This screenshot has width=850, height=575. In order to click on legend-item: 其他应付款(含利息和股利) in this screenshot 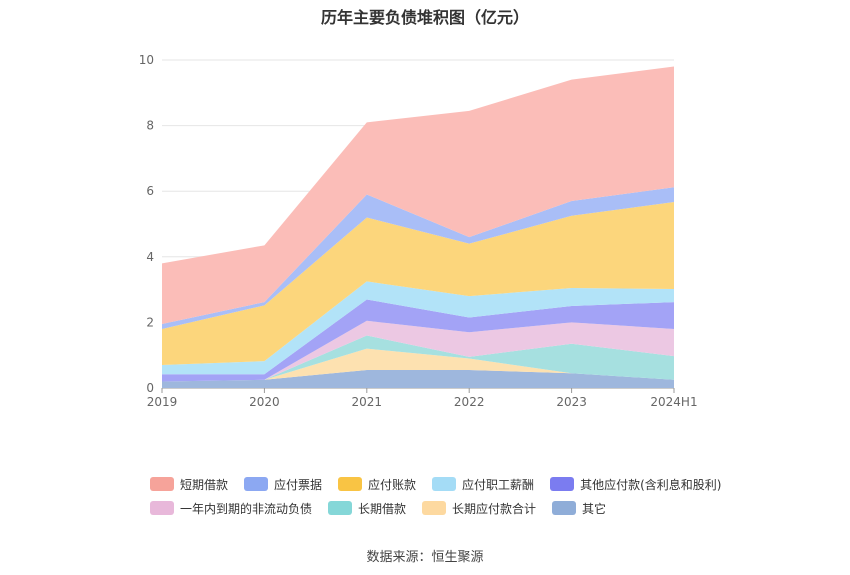, I will do `click(635, 484)`.